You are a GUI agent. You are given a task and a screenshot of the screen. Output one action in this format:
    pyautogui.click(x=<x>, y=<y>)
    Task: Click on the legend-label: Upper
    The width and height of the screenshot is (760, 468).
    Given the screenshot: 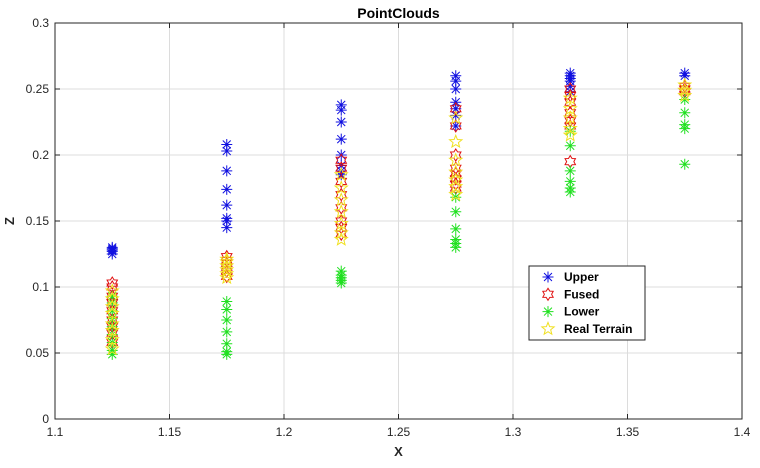 What is the action you would take?
    pyautogui.click(x=581, y=277)
    